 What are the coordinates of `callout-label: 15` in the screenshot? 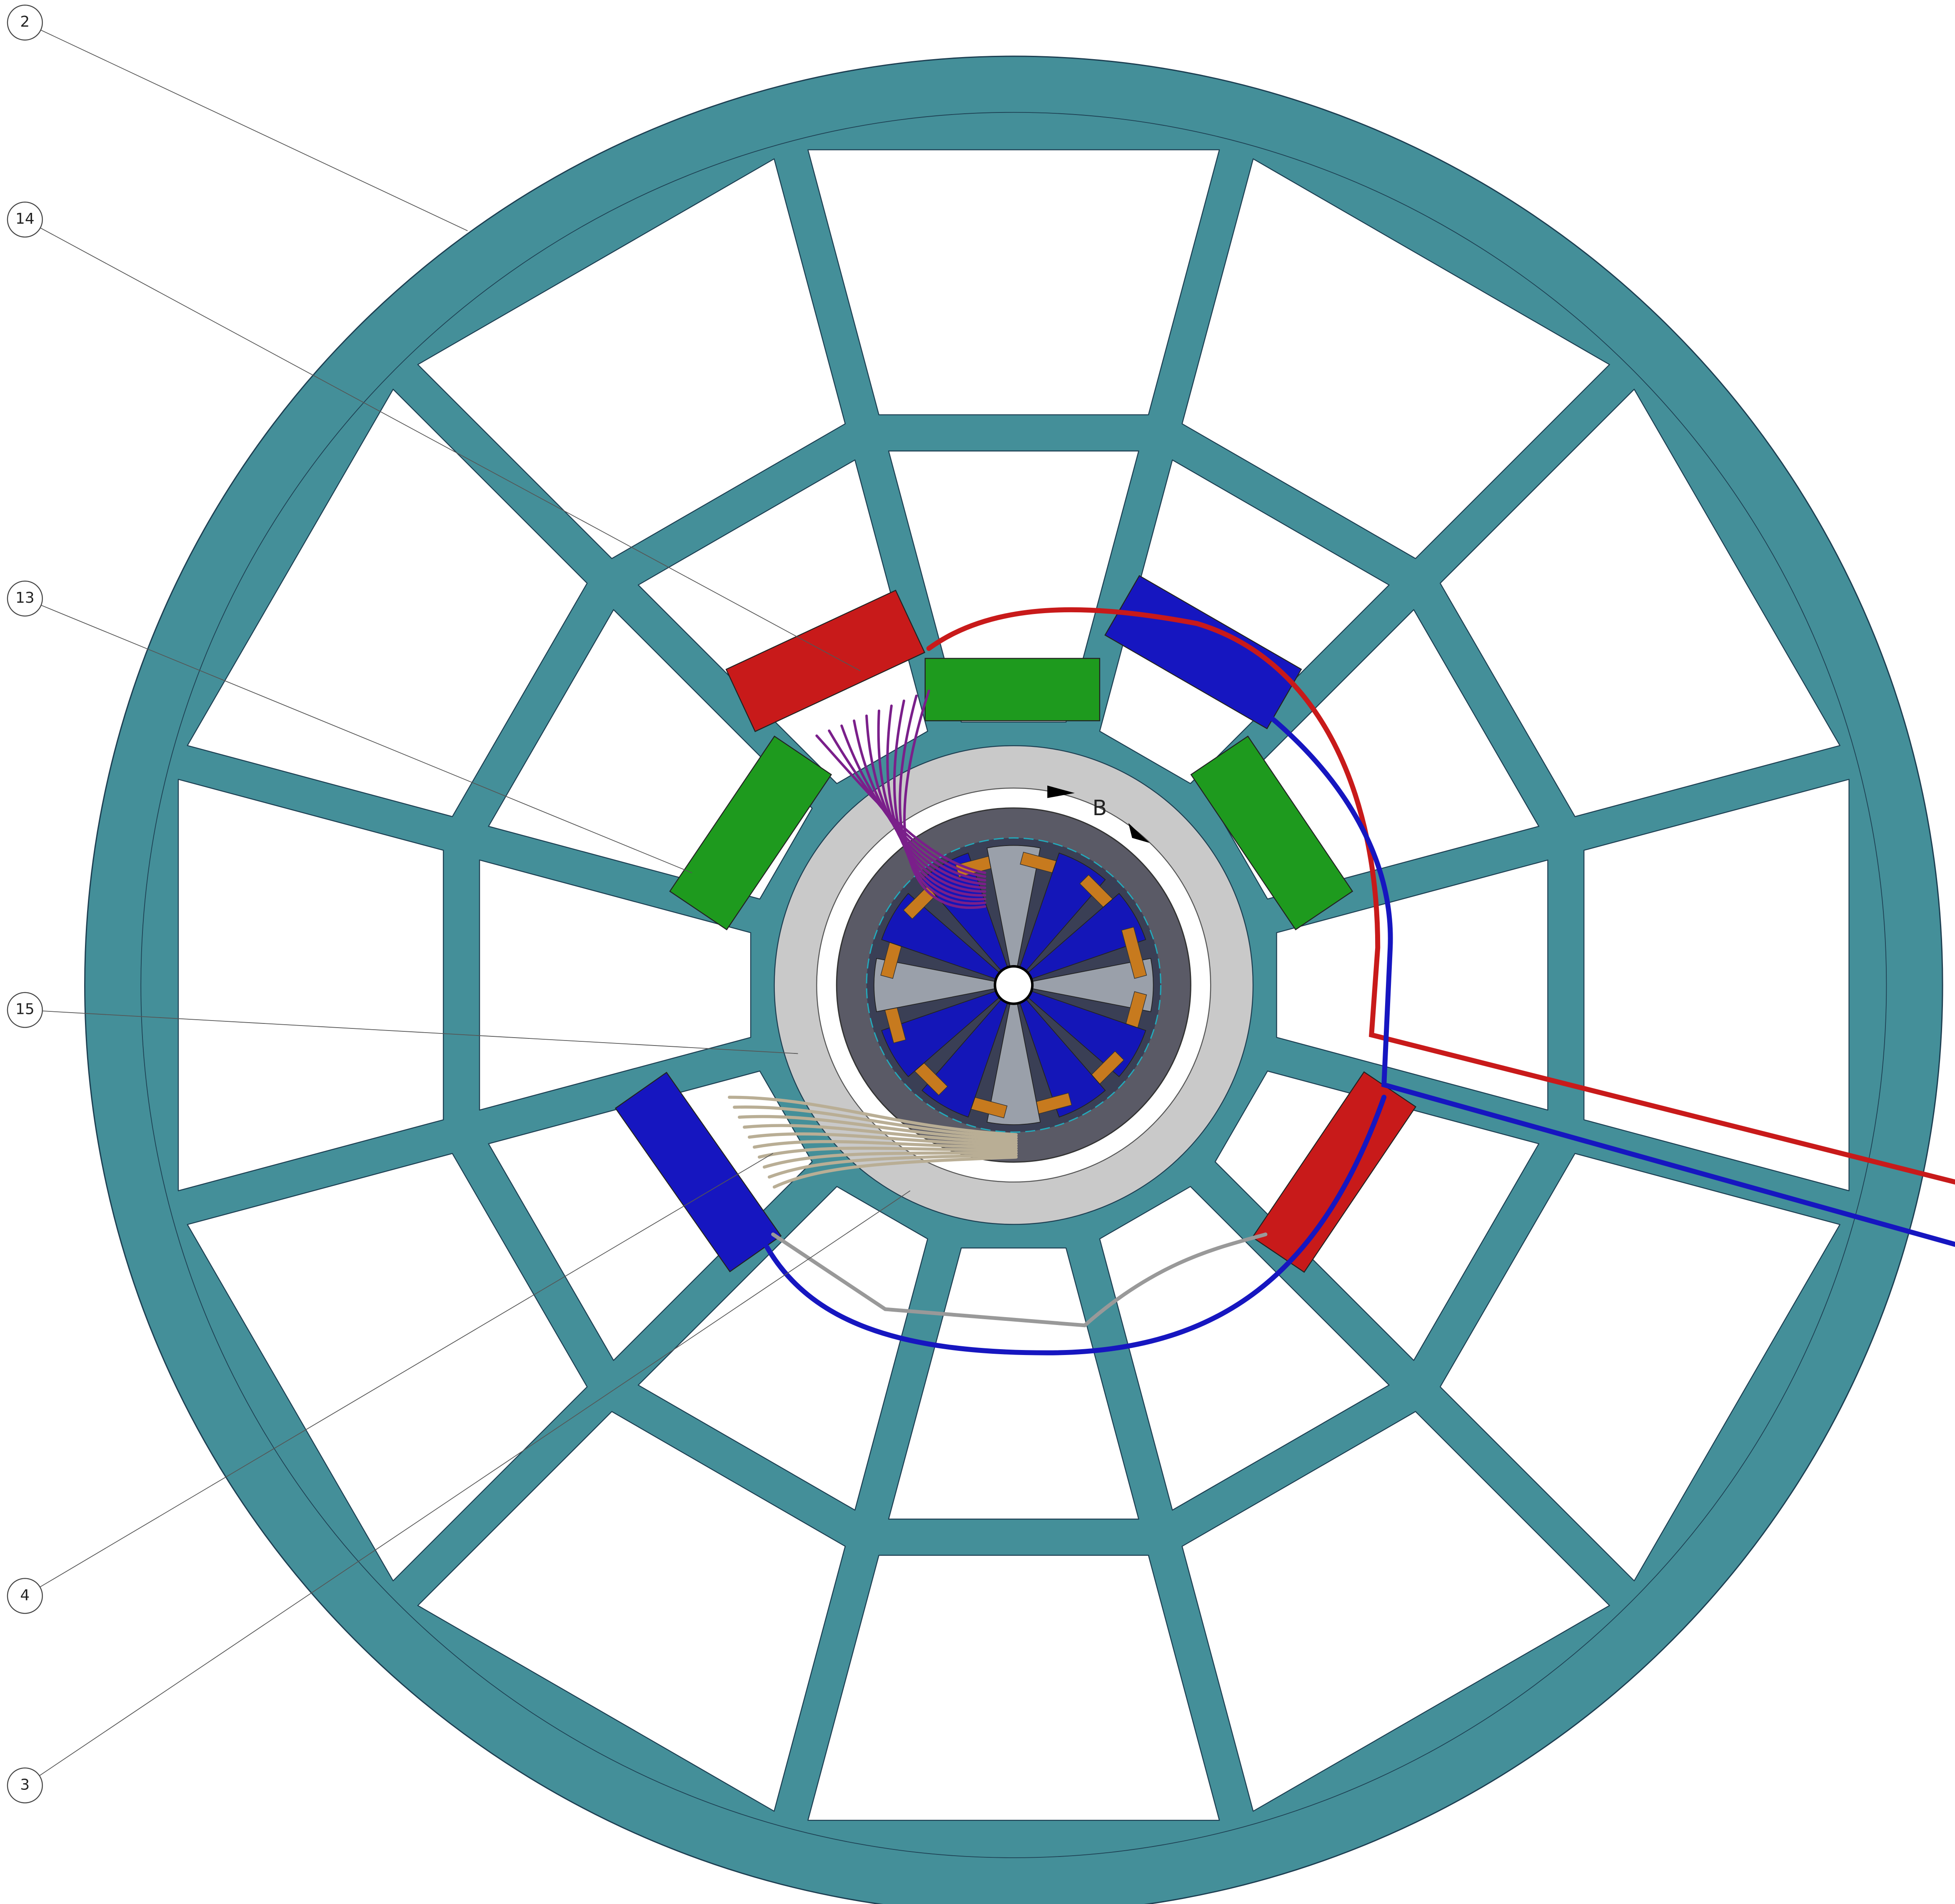 It's located at (25, 1010).